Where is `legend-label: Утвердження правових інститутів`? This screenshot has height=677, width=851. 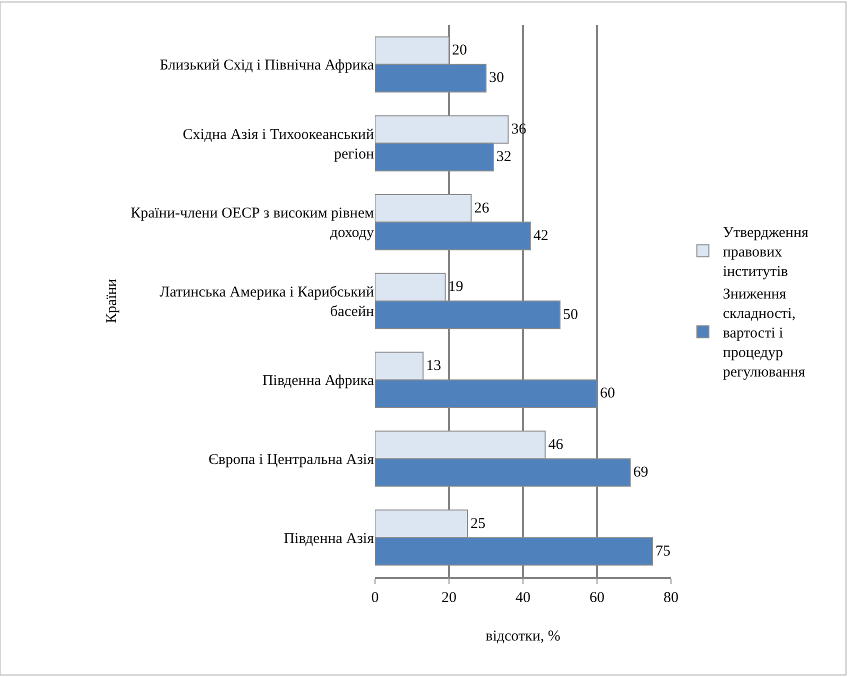 legend-label: Утвердження правових інститутів is located at coordinates (765, 252).